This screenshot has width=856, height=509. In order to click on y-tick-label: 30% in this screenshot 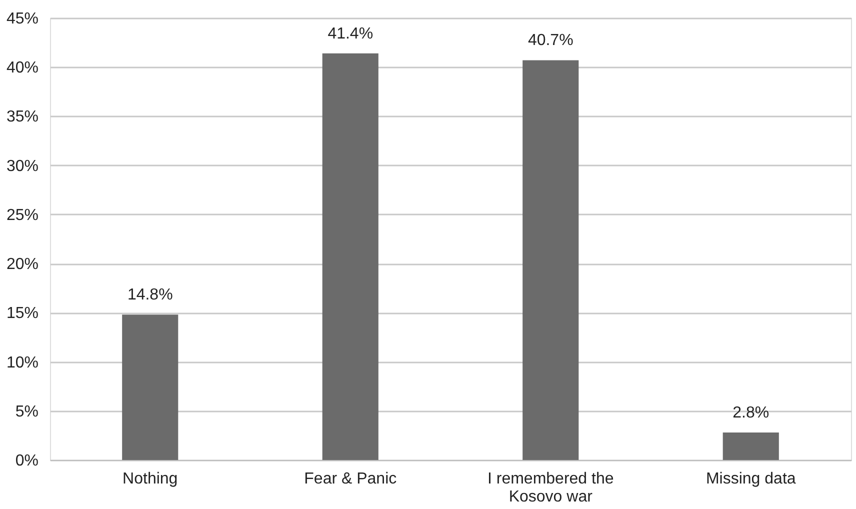, I will do `click(22, 166)`.